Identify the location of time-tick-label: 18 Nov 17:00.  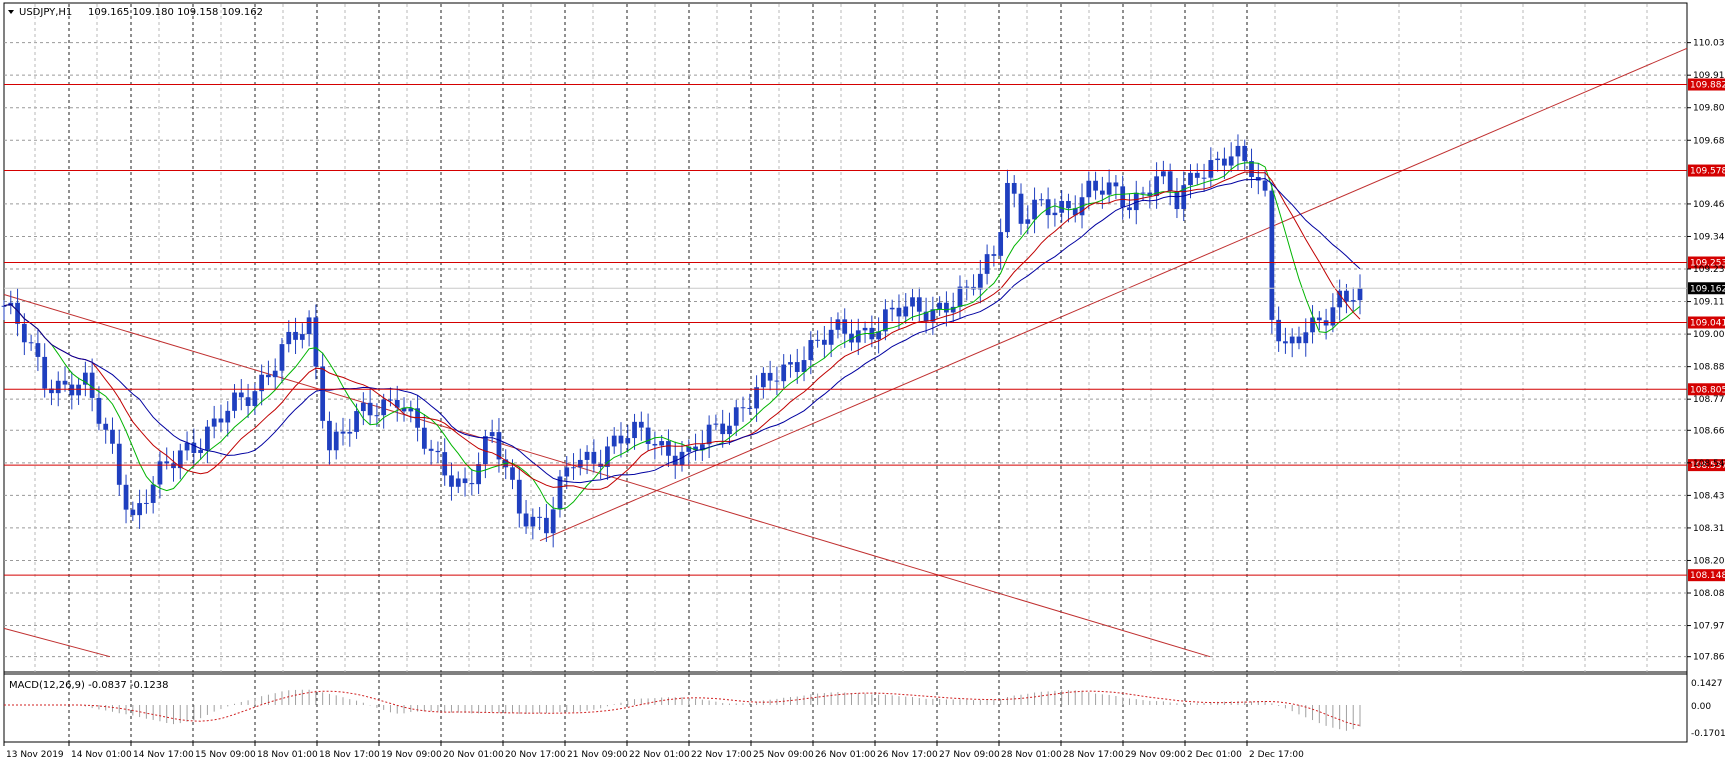
(349, 755).